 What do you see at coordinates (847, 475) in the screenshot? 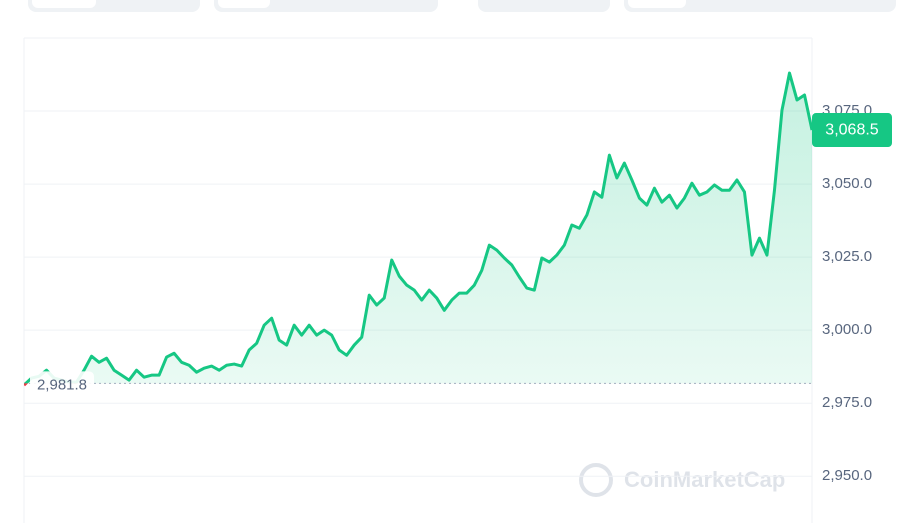
I see `y-tick-label: 2,950.0` at bounding box center [847, 475].